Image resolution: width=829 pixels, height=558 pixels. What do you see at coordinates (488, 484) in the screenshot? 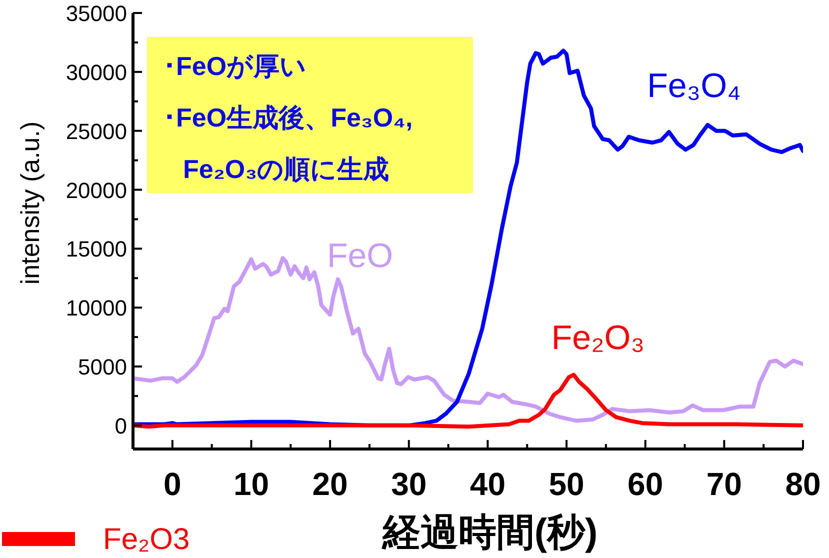
I see `x-tick-label: 40` at bounding box center [488, 484].